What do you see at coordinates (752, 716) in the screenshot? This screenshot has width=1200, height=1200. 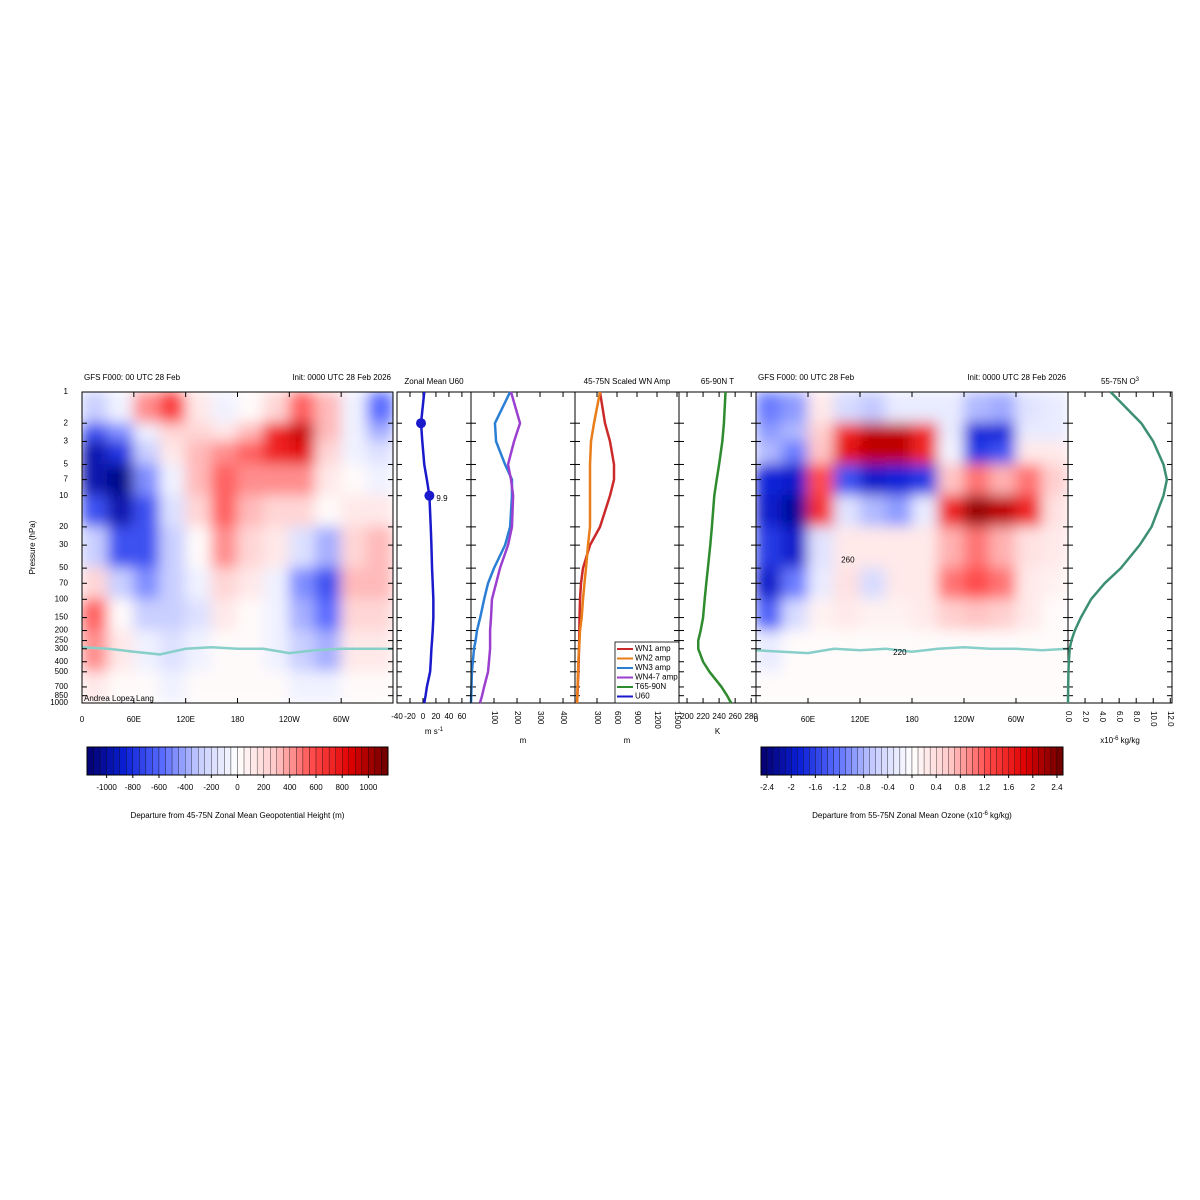 I see `x-tick-label: 280` at bounding box center [752, 716].